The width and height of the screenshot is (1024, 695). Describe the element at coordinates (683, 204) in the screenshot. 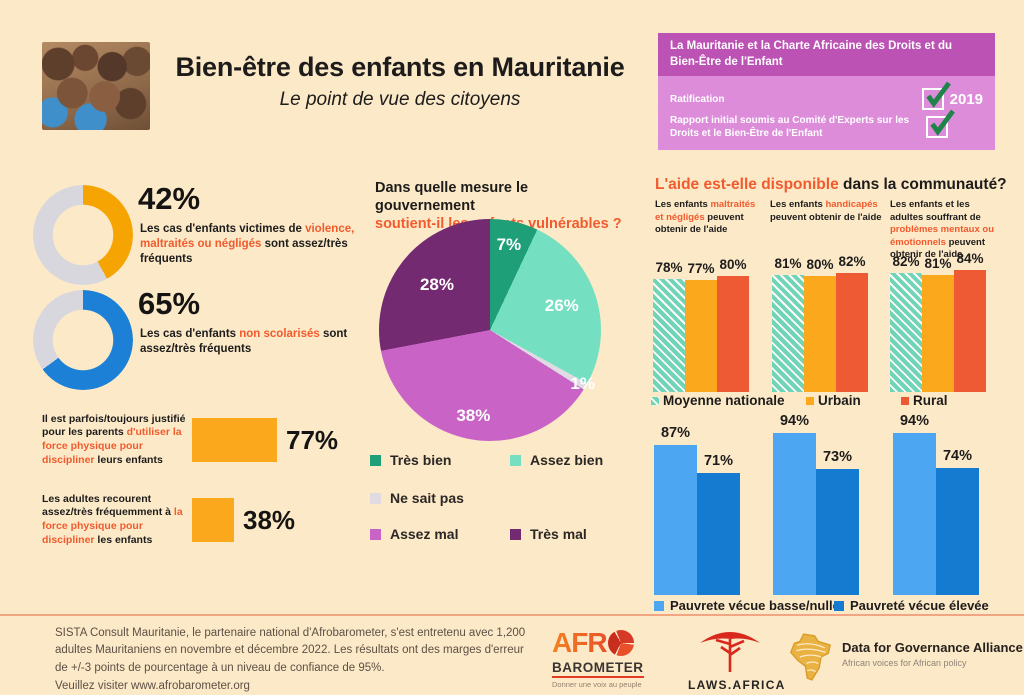

I see `caption-text: Les enfants` at that location.